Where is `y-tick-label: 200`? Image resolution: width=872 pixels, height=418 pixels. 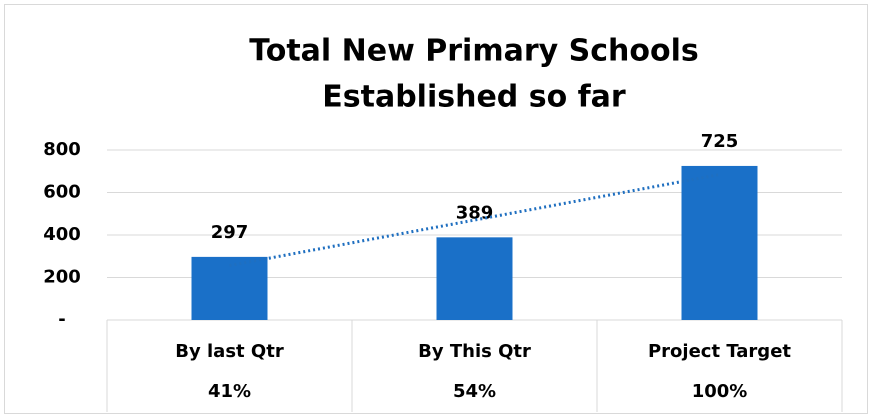
y-tick-label: 200 is located at coordinates (62, 277).